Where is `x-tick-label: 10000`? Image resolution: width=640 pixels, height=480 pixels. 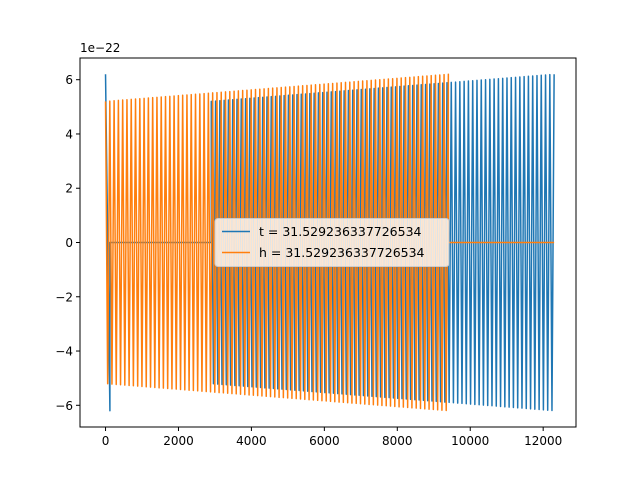 x-tick-label: 10000 is located at coordinates (470, 441).